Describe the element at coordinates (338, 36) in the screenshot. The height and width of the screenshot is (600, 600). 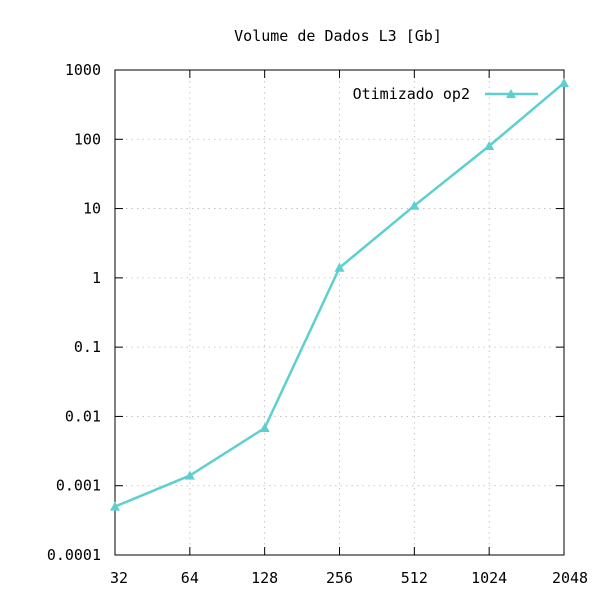
I see `chart-title: Volume de Dados L3 [Gb]` at that location.